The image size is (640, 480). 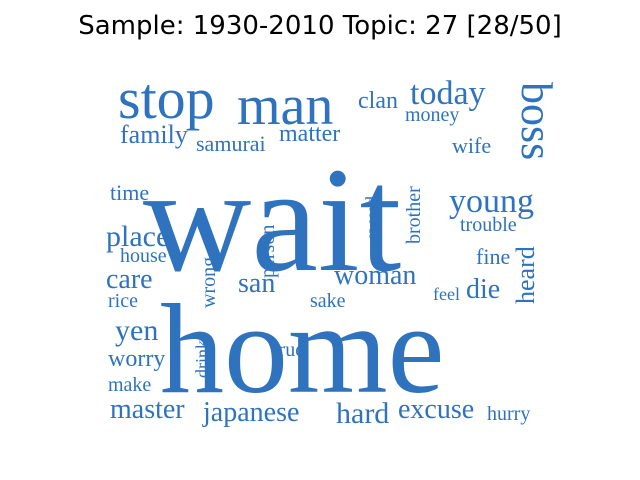 I want to click on word-wait: wait, so click(x=272, y=220).